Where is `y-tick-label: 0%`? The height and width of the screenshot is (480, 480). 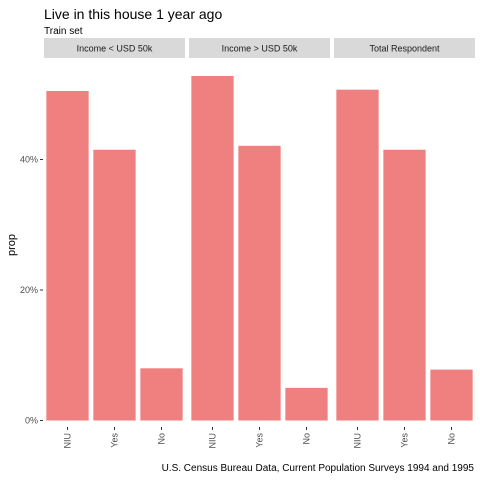
y-tick-label: 0% is located at coordinates (31, 421).